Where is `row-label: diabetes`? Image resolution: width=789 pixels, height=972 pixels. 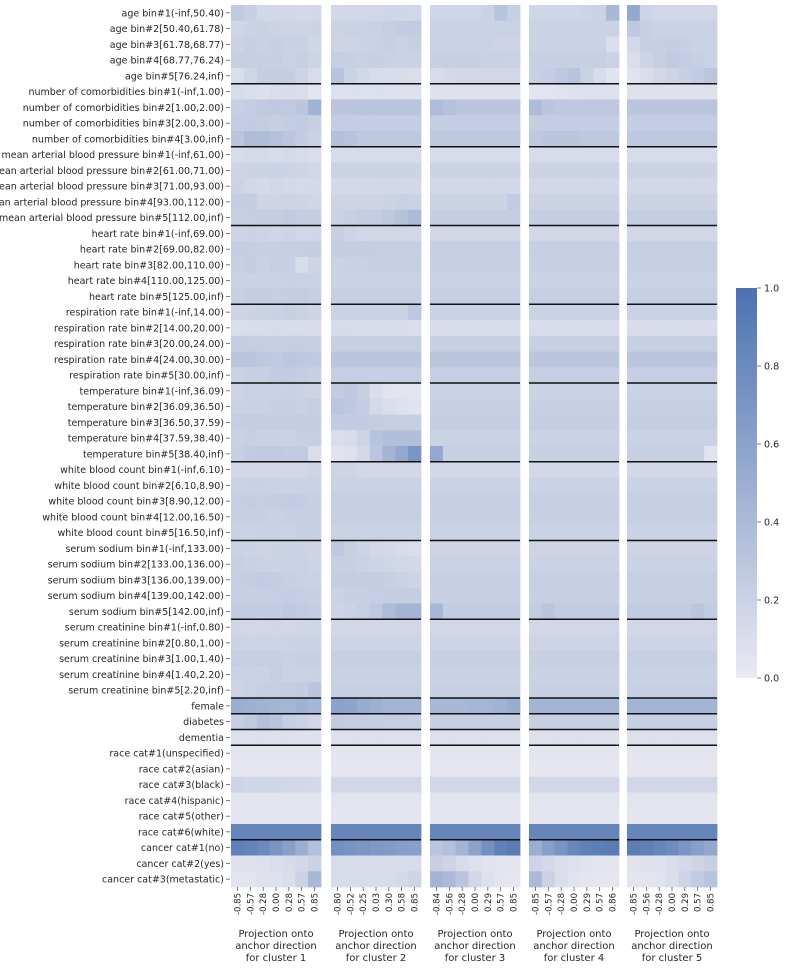 row-label: diabetes is located at coordinates (203, 722).